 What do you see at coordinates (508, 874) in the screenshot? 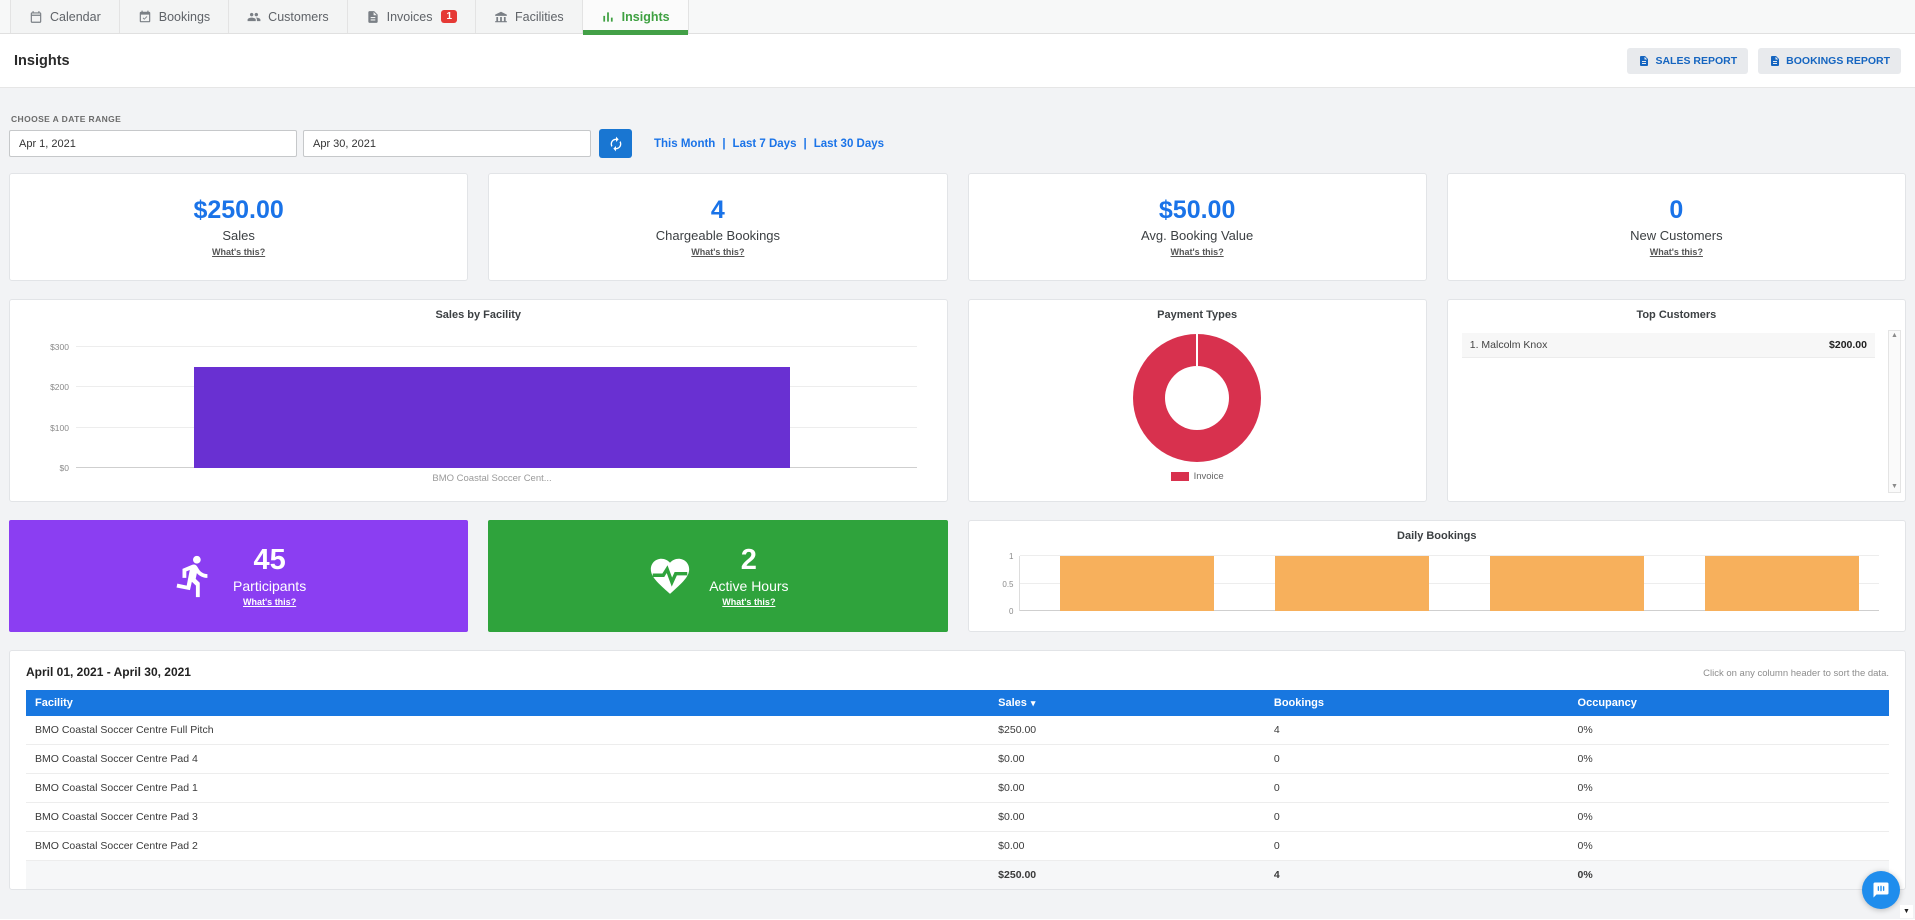
I see `cell-facility-total` at bounding box center [508, 874].